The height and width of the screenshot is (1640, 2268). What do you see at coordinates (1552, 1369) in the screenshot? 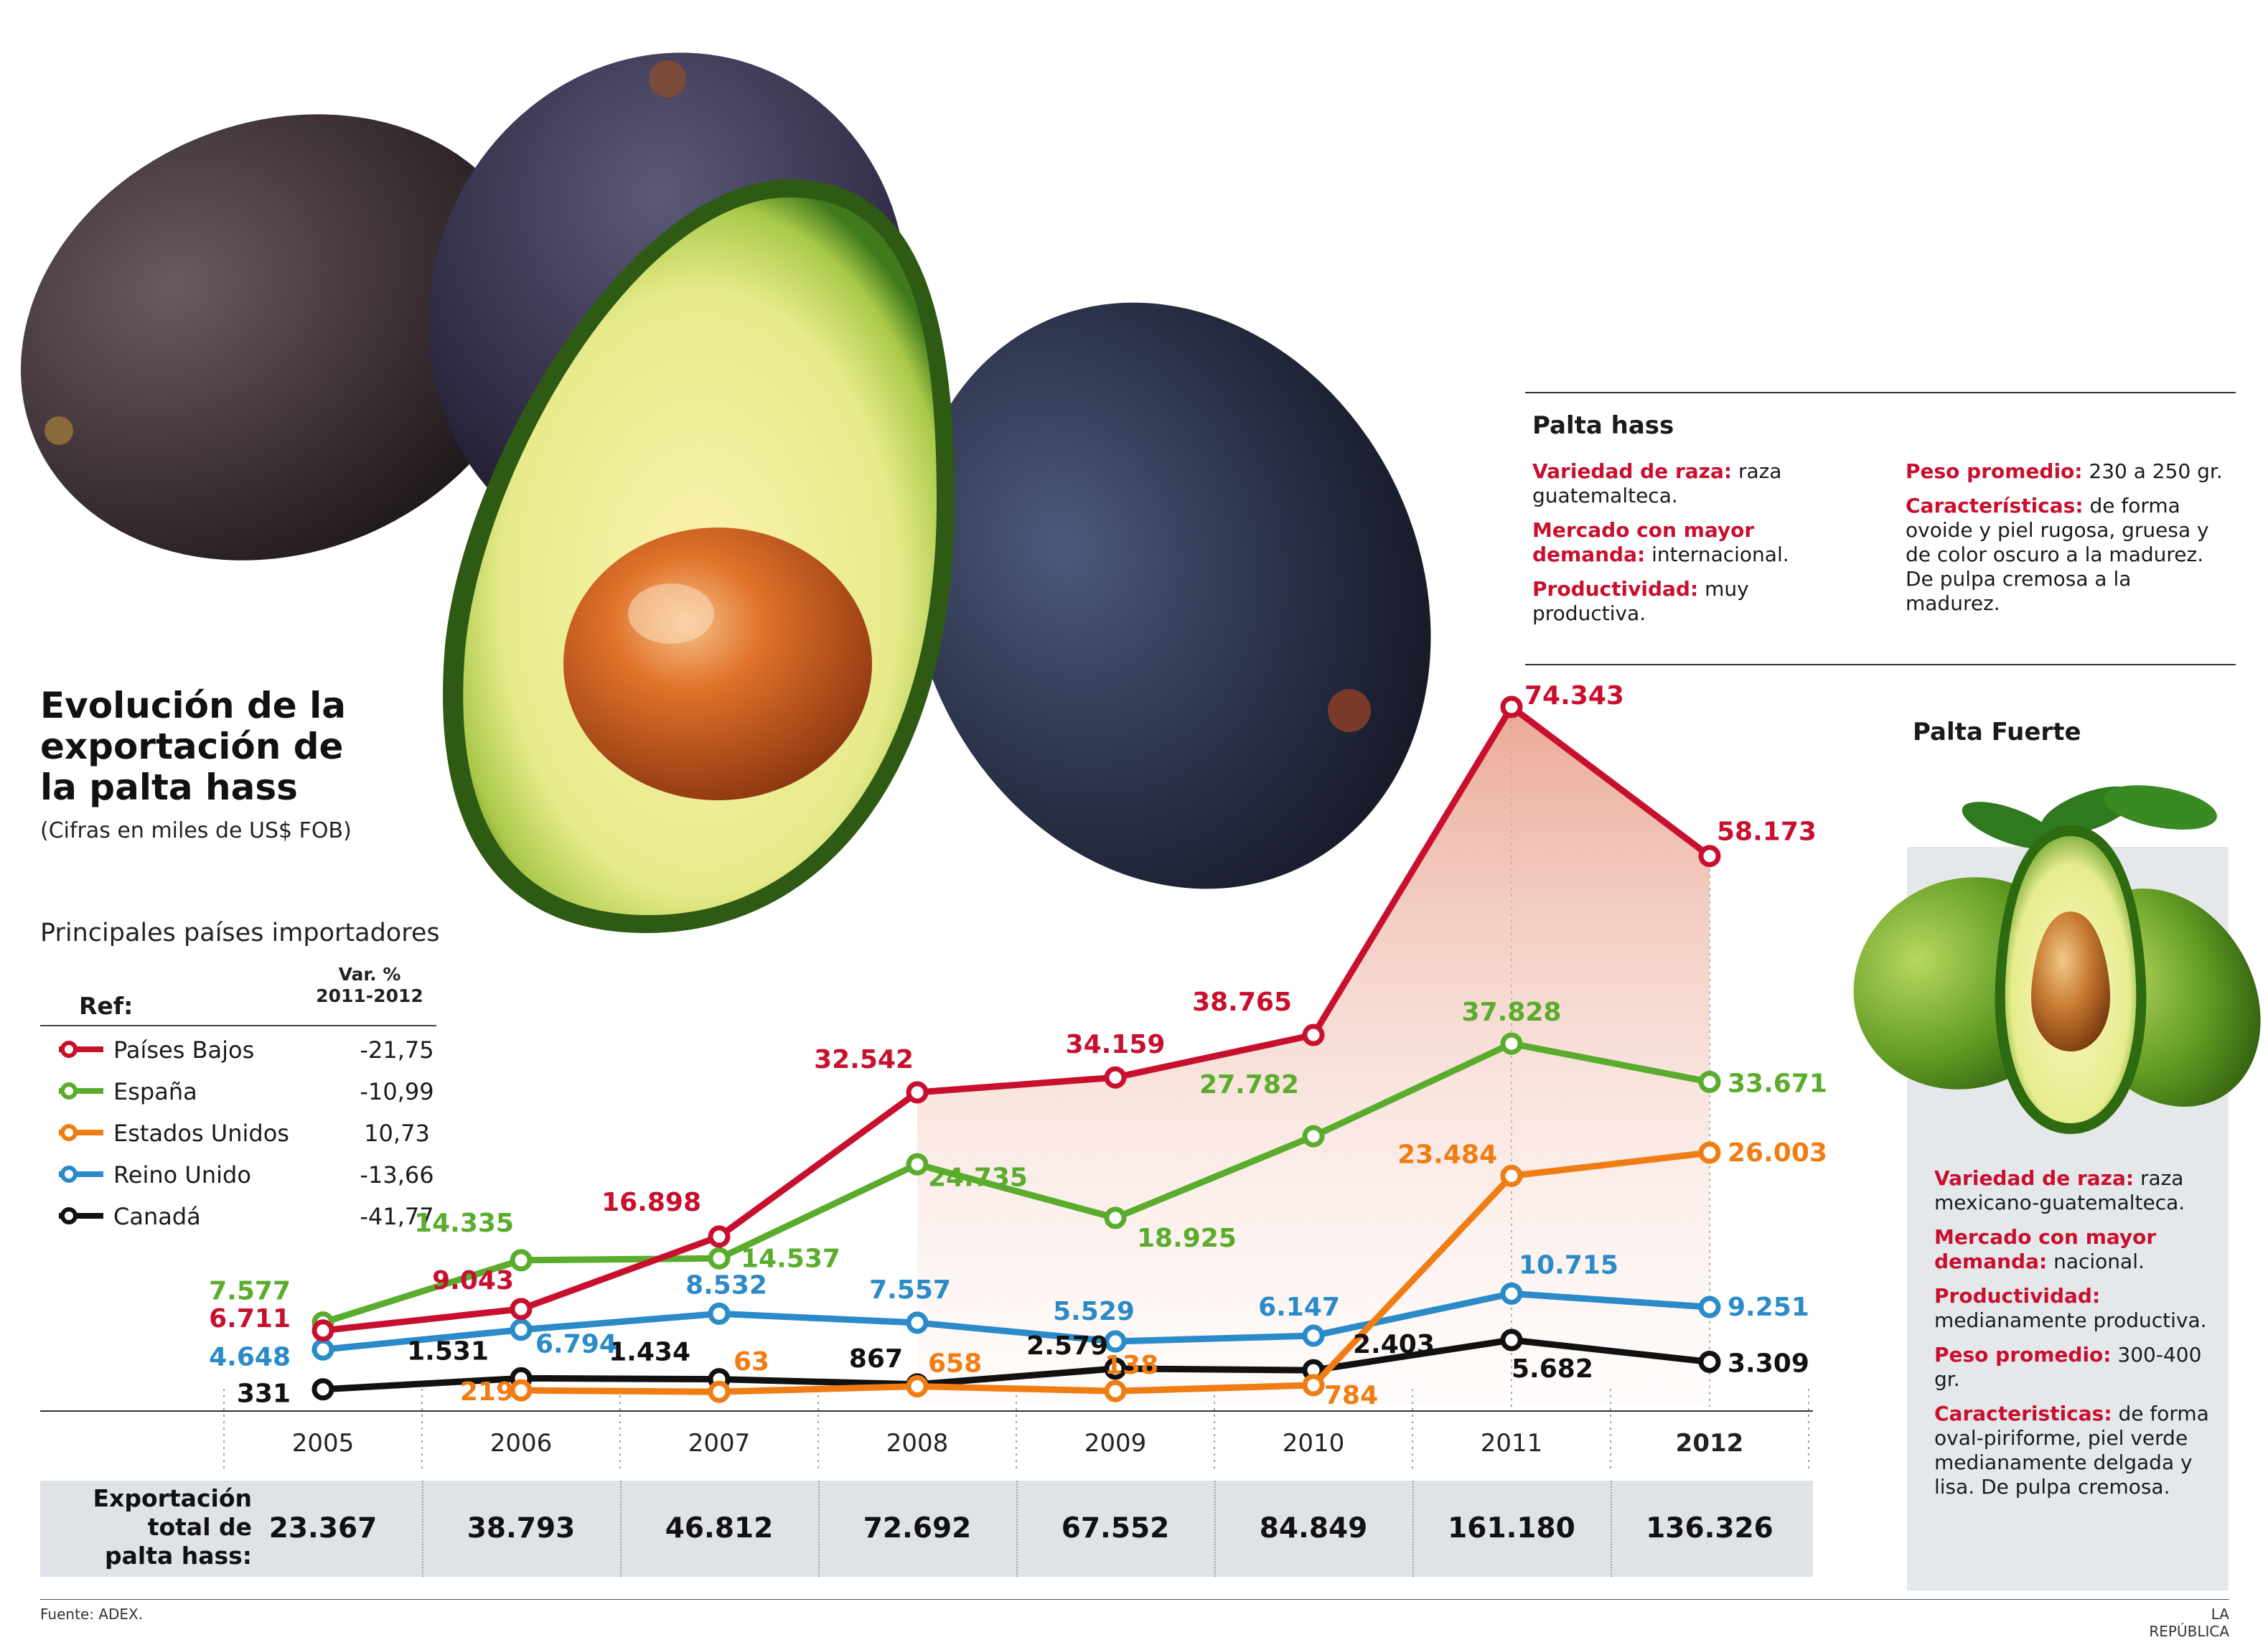
I see `data-label-canada: 5.682` at bounding box center [1552, 1369].